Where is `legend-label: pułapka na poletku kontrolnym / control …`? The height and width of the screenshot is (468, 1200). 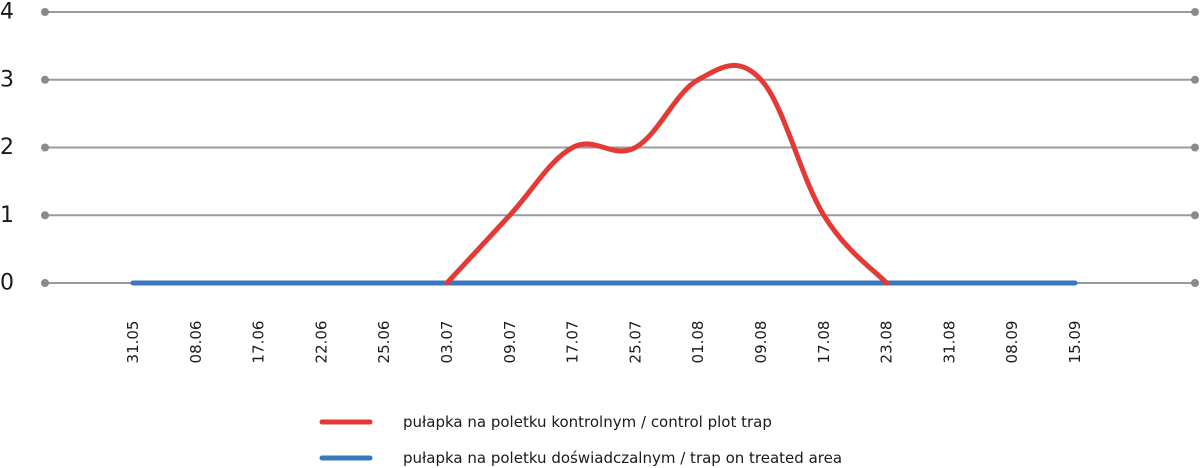
legend-label: pułapka na poletku kontrolnym / control … is located at coordinates (587, 422).